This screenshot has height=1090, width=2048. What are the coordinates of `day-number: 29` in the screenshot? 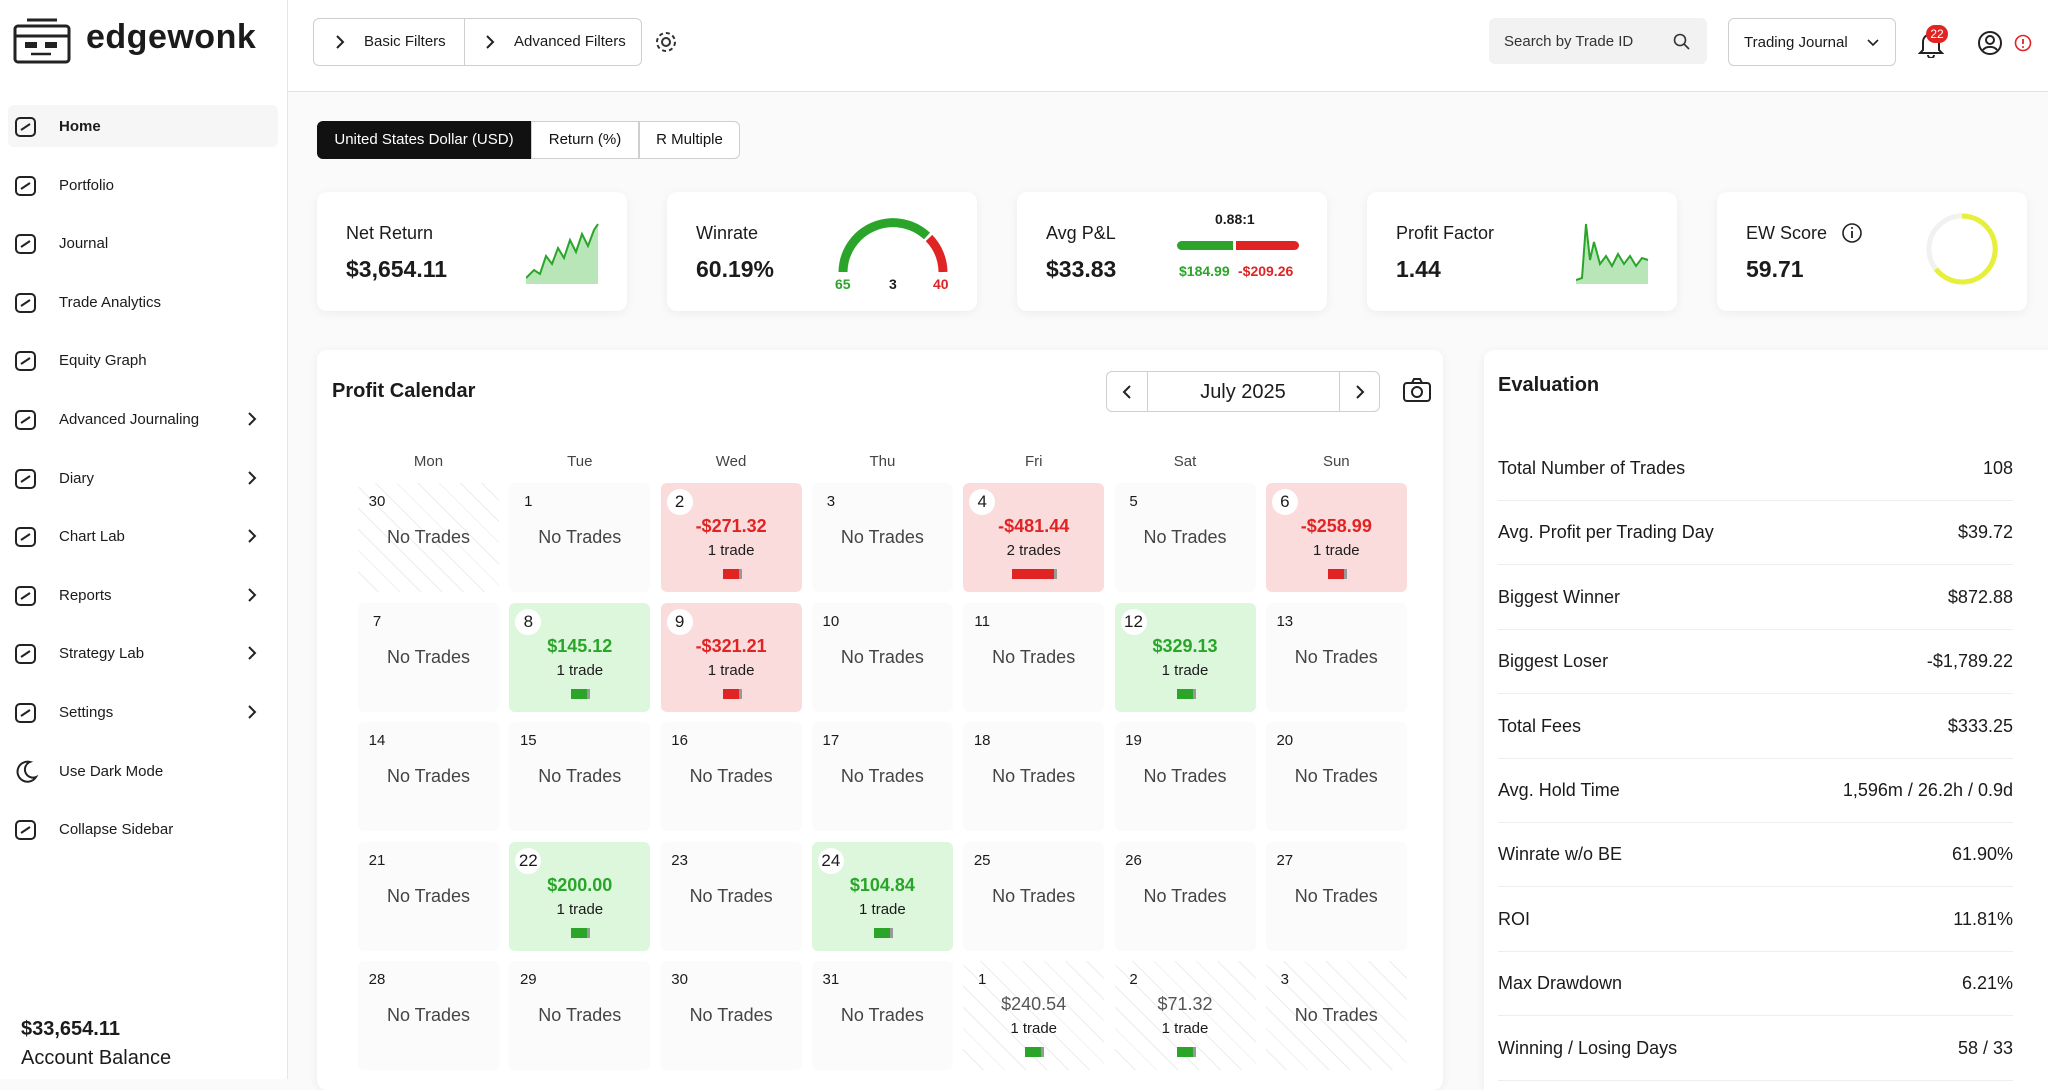 It's located at (528, 980).